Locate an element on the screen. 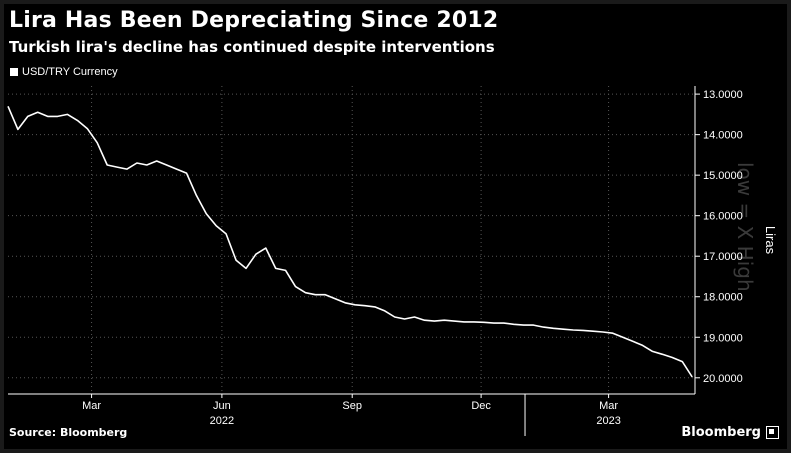 The width and height of the screenshot is (791, 453). legend: USD/TRY Currency is located at coordinates (64, 72).